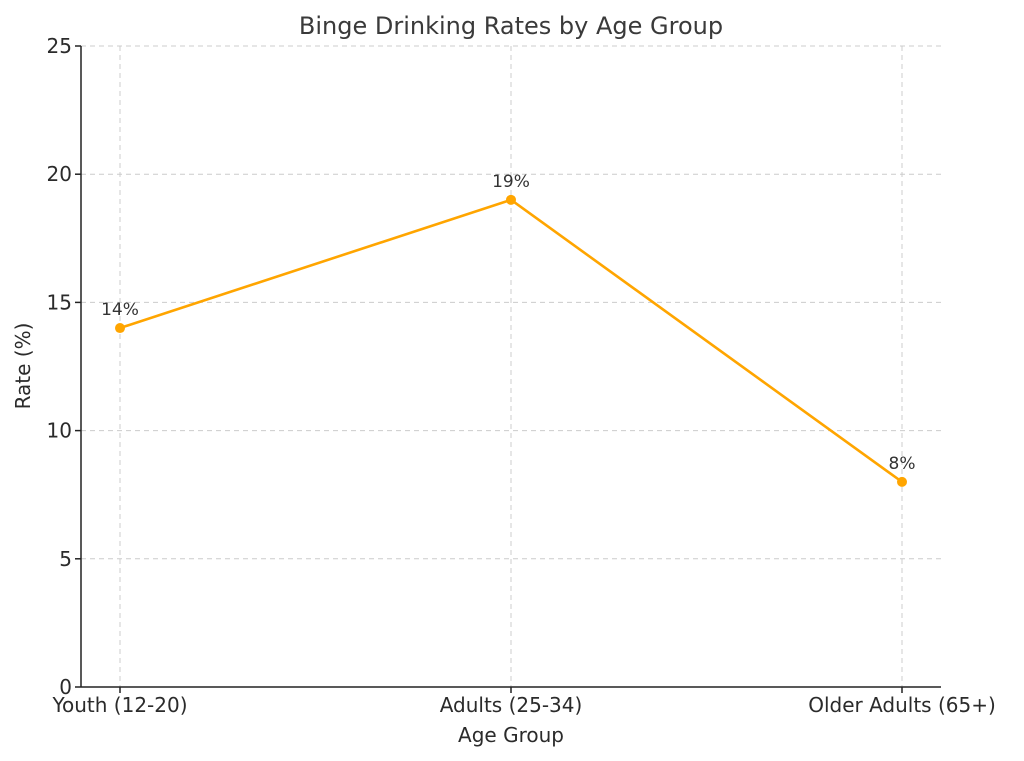 This screenshot has height=761, width=1024. I want to click on chart-title: Binge Drinking Rates by Age Group, so click(511, 26).